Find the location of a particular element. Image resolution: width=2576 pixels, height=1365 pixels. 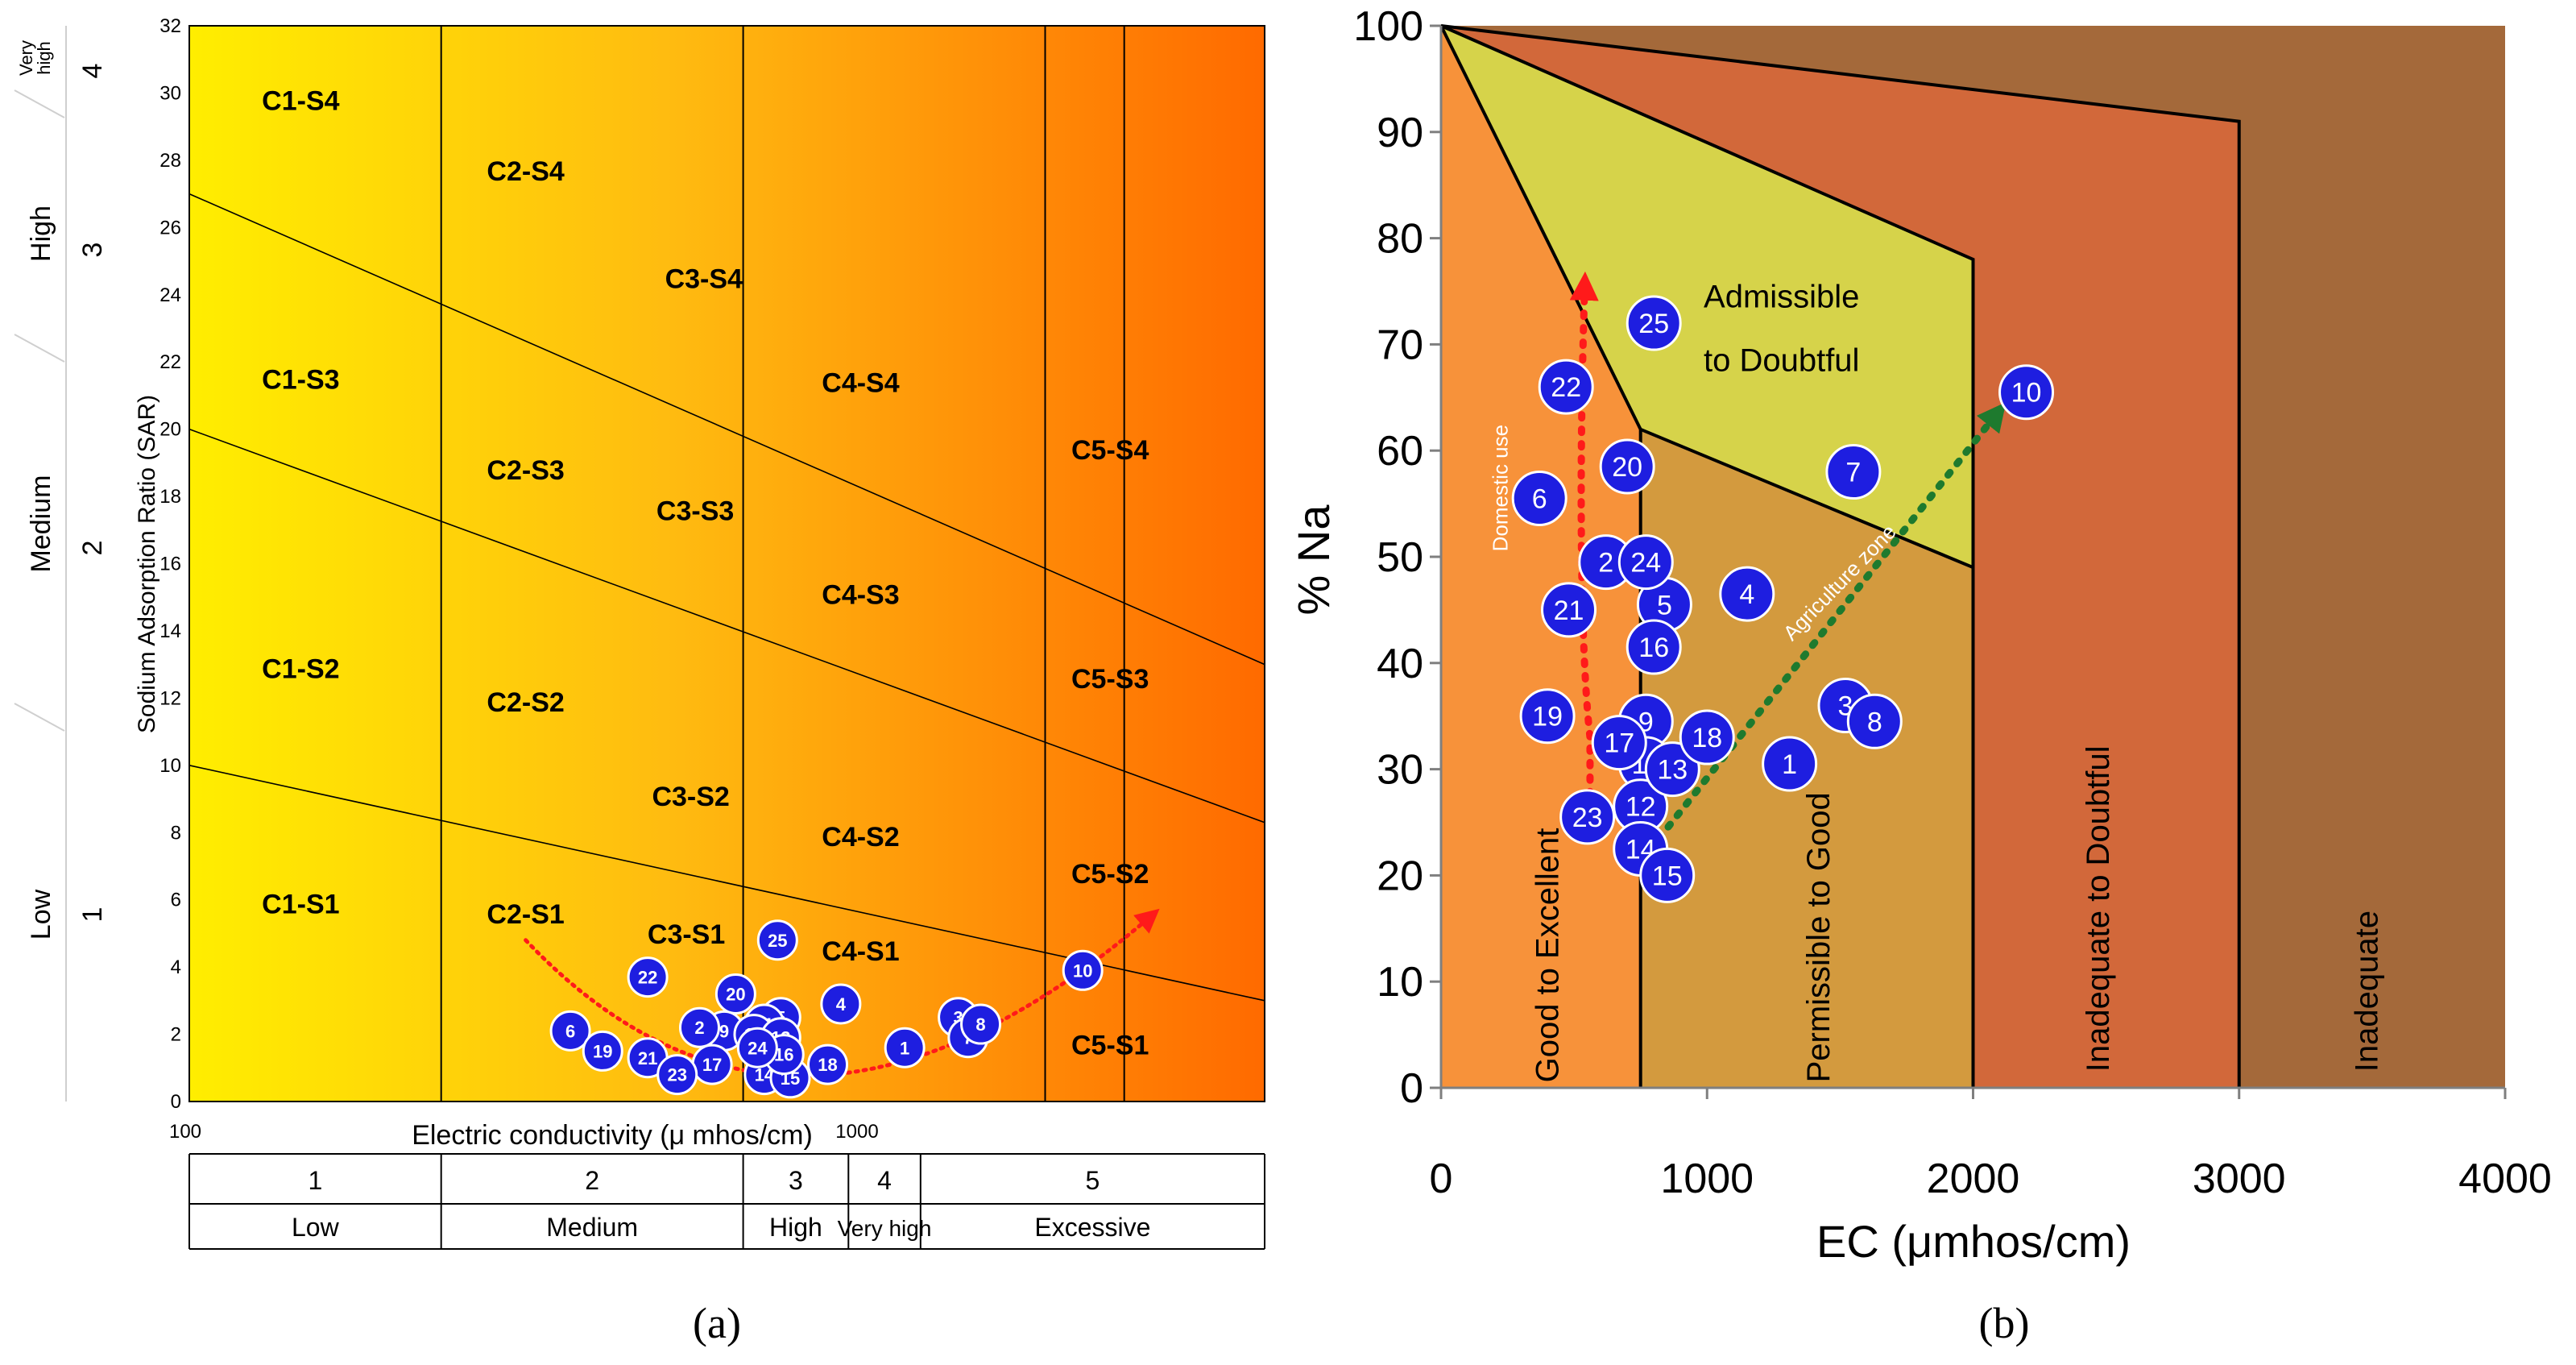

panel-b-point-label-5: 5 is located at coordinates (1664, 605).